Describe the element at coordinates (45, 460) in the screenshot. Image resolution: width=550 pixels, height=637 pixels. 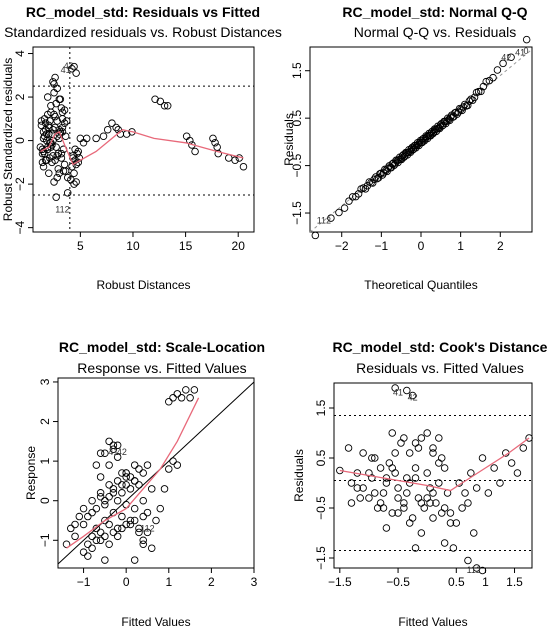
I see `y-tick-label: 1` at that location.